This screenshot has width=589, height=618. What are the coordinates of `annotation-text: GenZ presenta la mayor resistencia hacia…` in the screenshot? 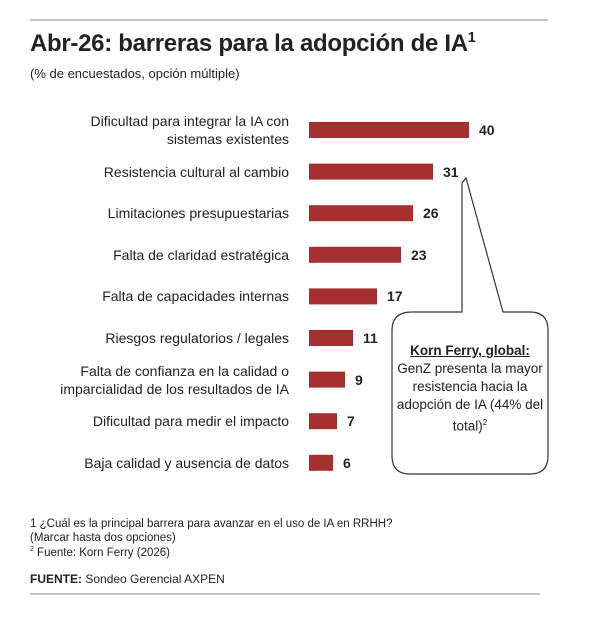 It's located at (470, 397).